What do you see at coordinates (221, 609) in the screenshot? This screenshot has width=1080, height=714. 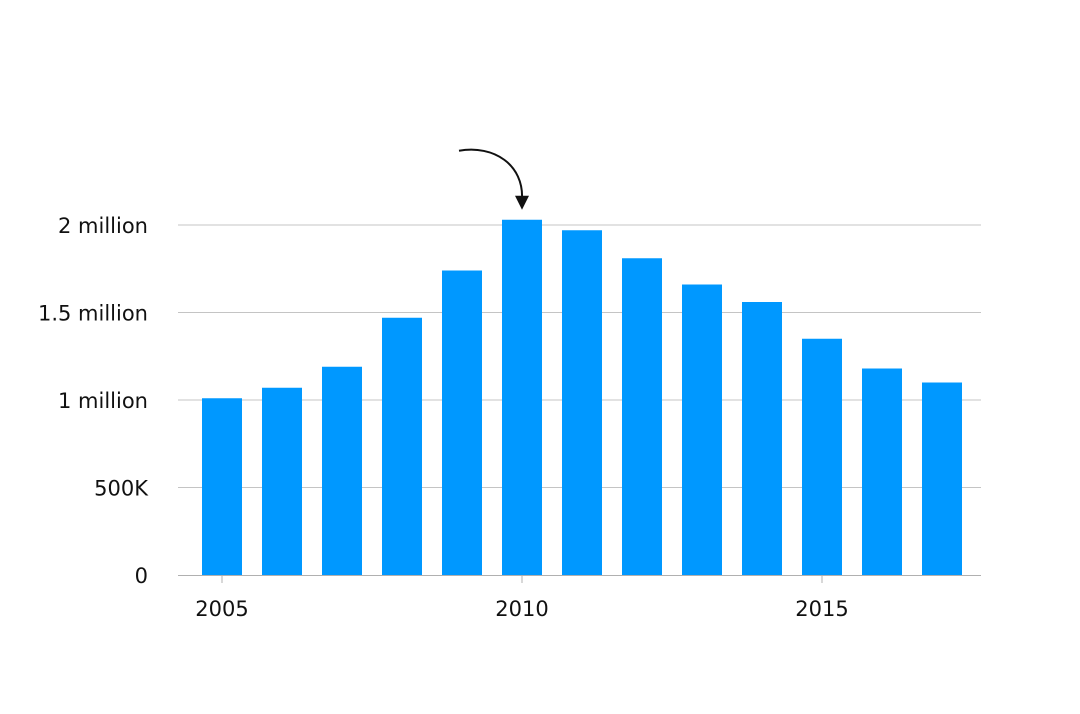 I see `x-tick-label: 2005` at bounding box center [221, 609].